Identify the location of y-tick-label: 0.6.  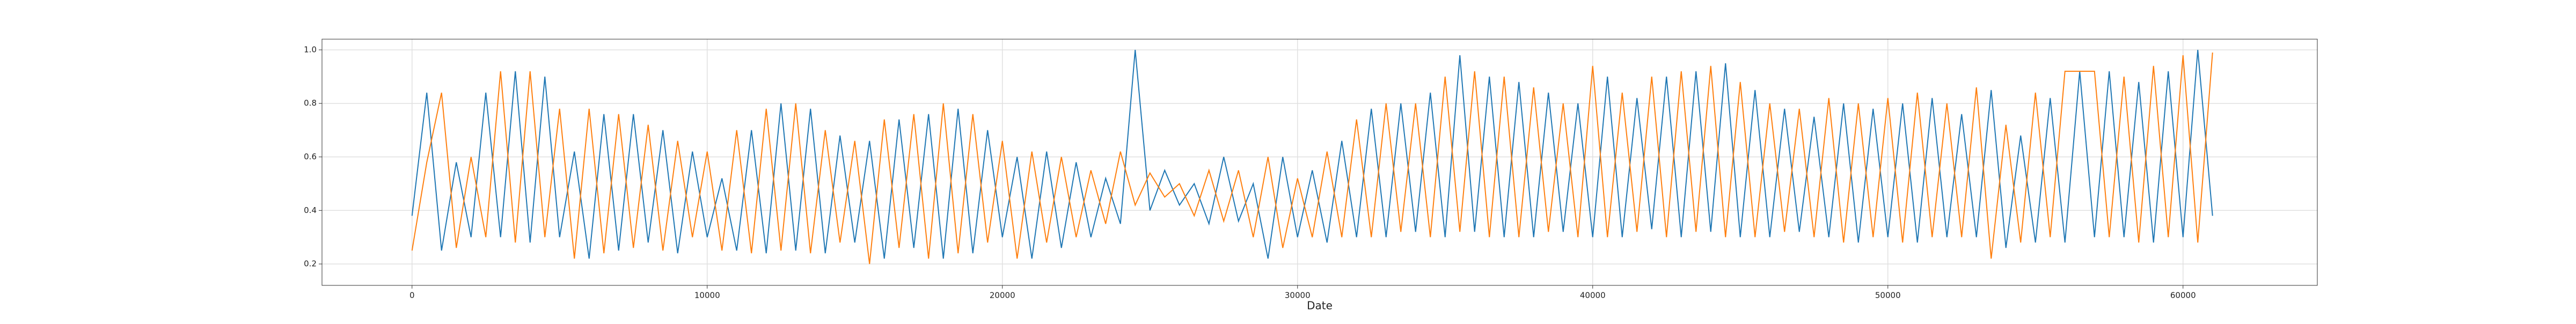
(310, 156).